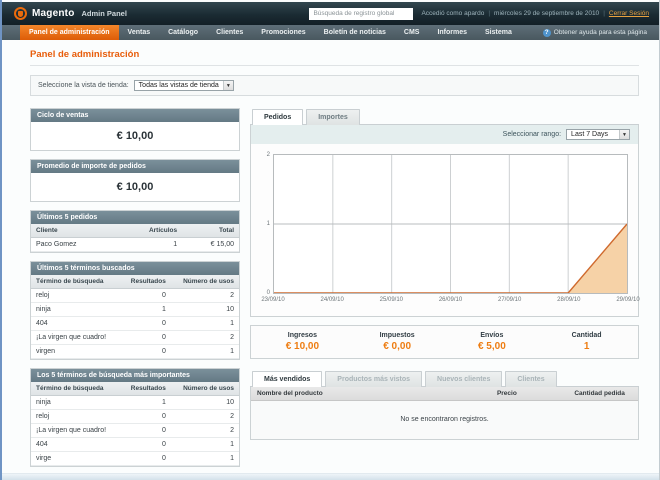  I want to click on tab-mas-vendidos: Más vendidos, so click(287, 379).